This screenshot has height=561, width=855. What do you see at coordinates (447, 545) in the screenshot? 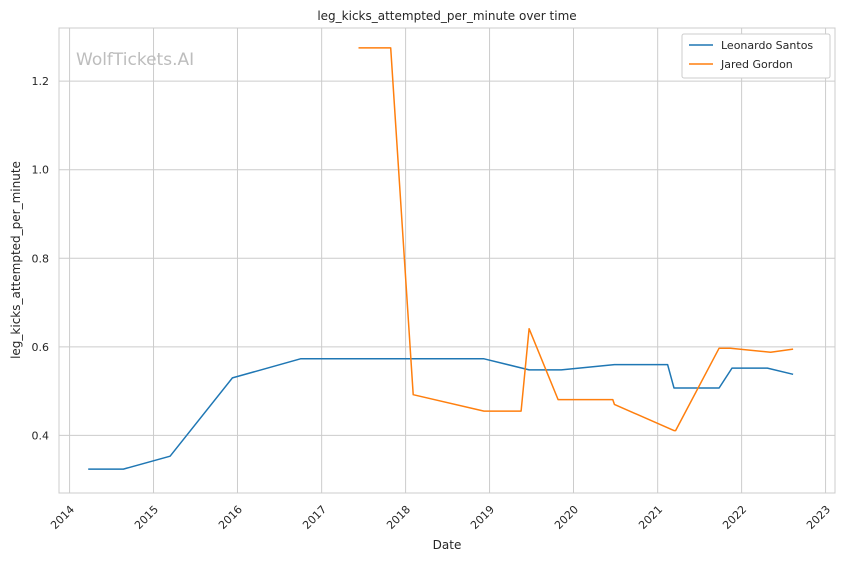
I see `x-axis-title: Date` at bounding box center [447, 545].